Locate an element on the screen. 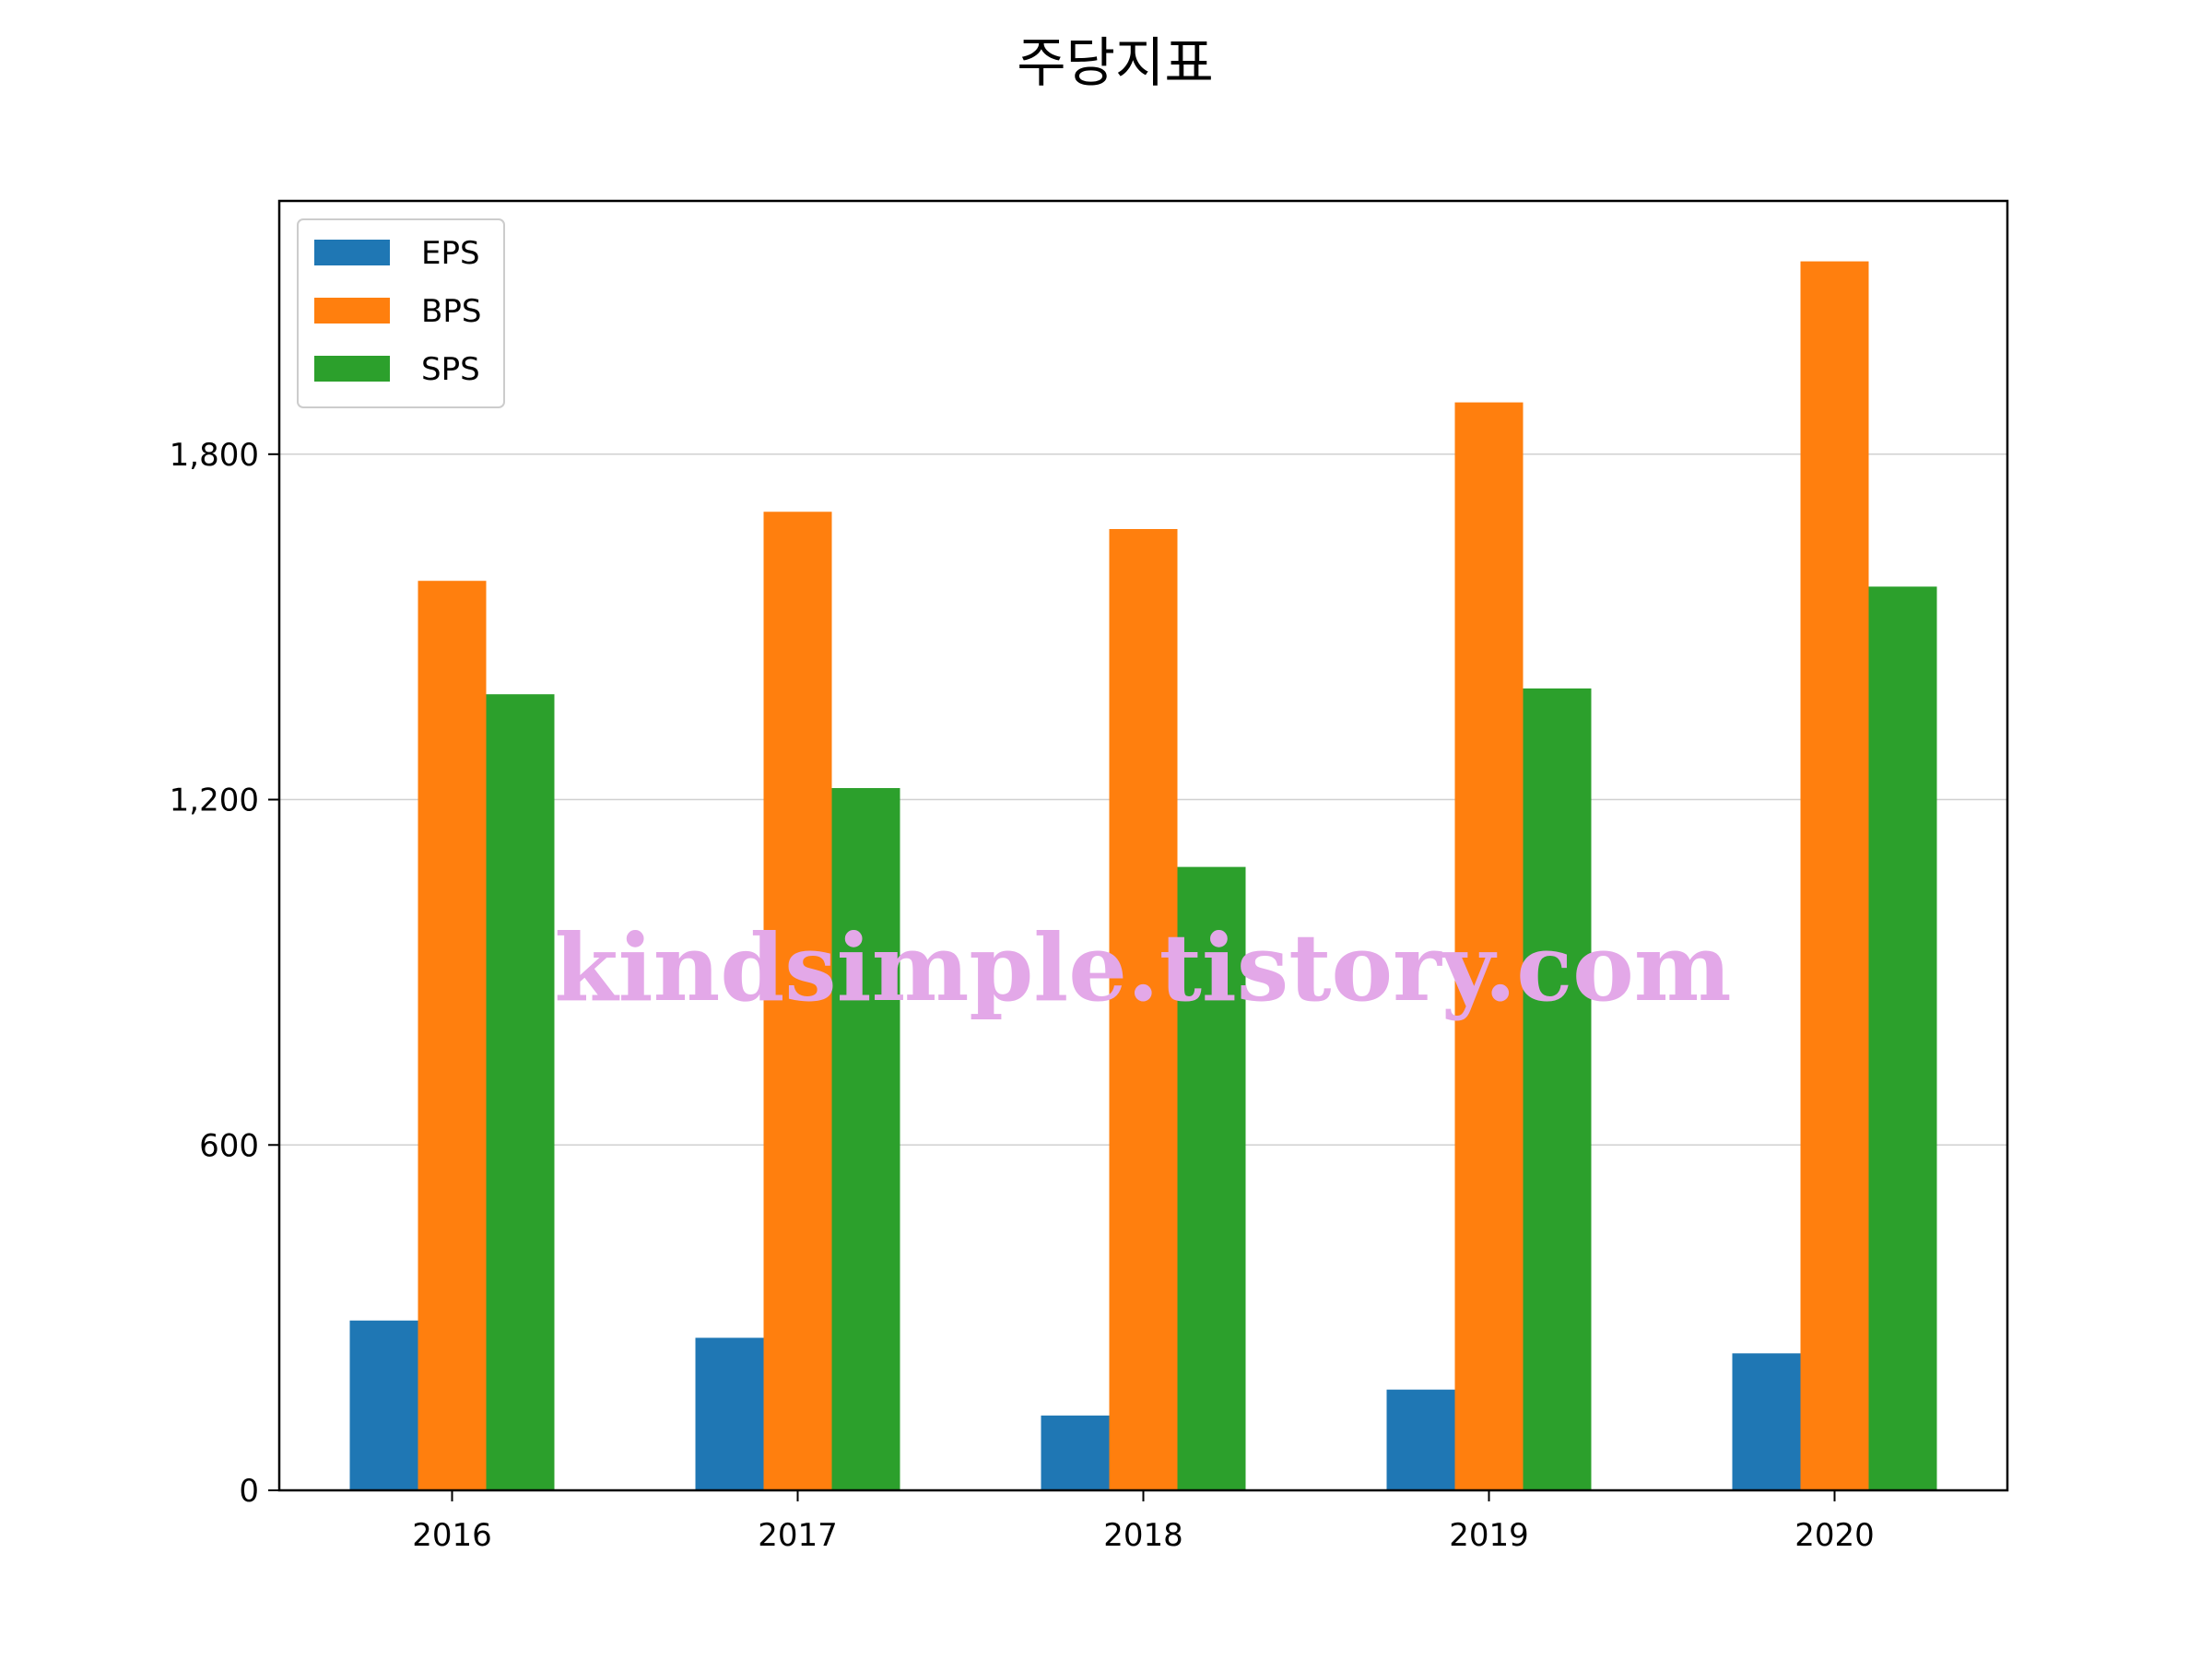 Image resolution: width=2212 pixels, height=1659 pixels. bar-sps-2018 is located at coordinates (1211, 1178).